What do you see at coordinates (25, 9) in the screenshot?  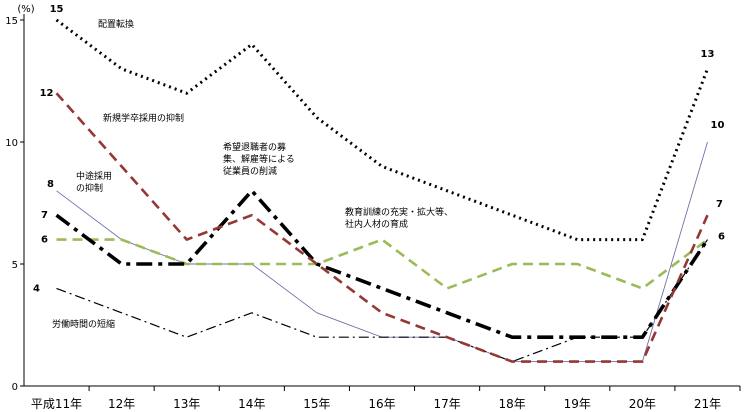 I see `y-axis-unit: (%)` at bounding box center [25, 9].